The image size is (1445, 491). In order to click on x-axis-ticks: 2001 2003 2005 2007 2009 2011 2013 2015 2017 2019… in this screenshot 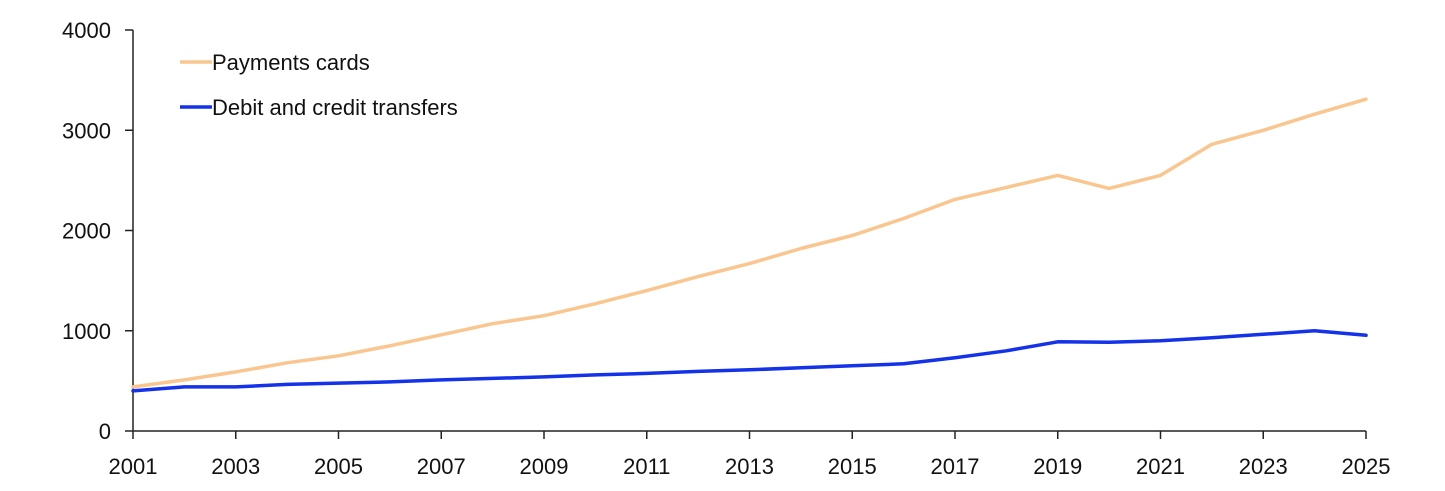, I will do `click(750, 455)`.